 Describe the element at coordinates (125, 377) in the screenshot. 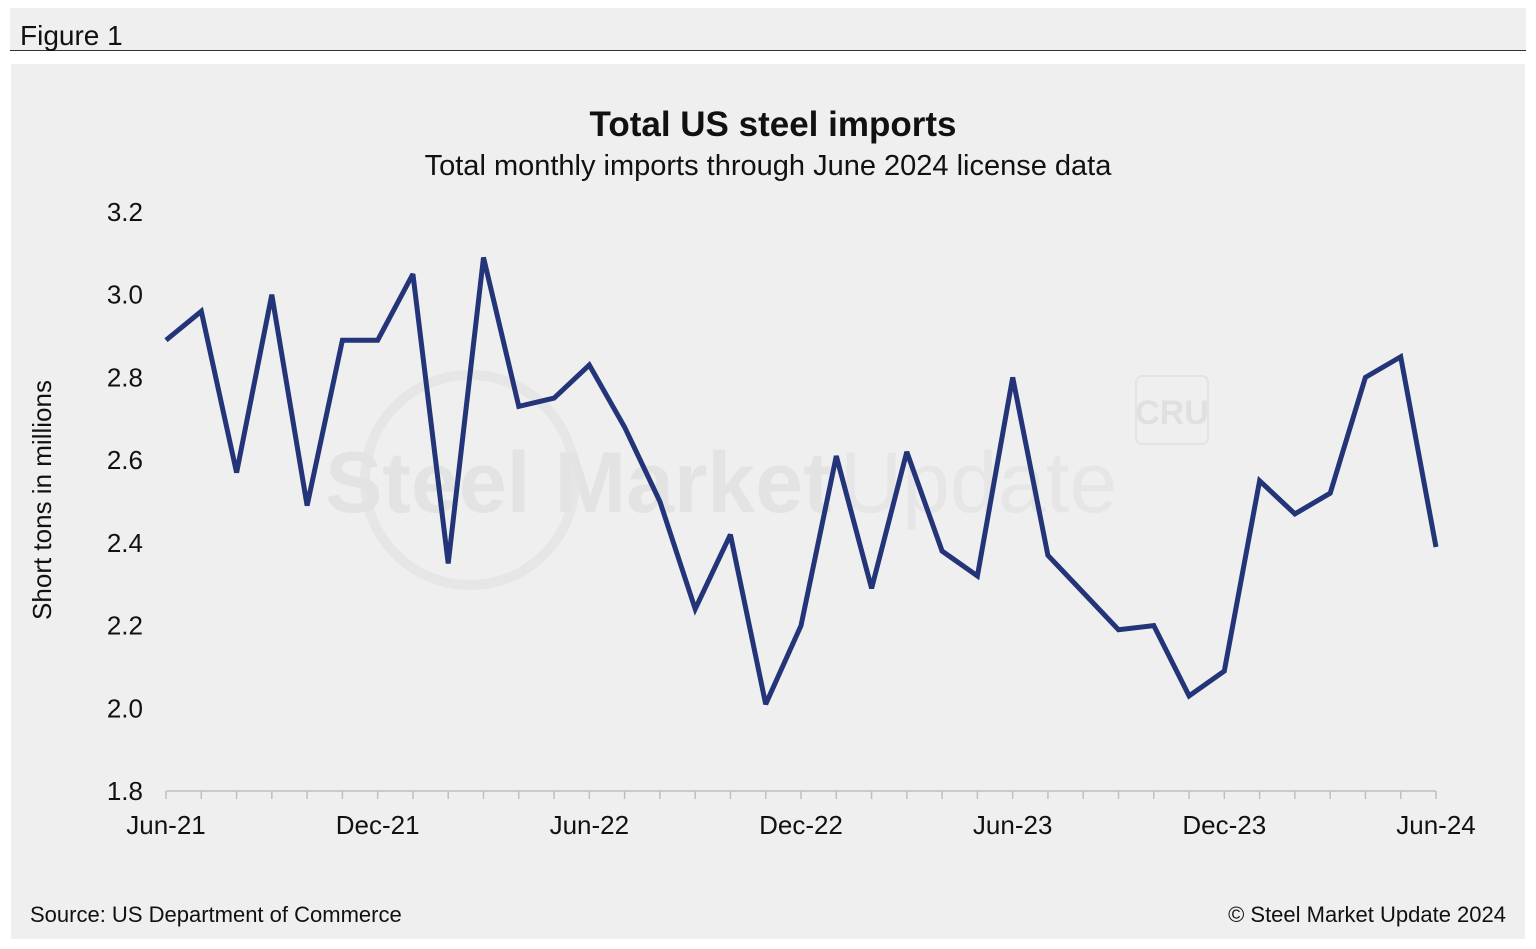

I see `y-tick-label: 2.8` at that location.